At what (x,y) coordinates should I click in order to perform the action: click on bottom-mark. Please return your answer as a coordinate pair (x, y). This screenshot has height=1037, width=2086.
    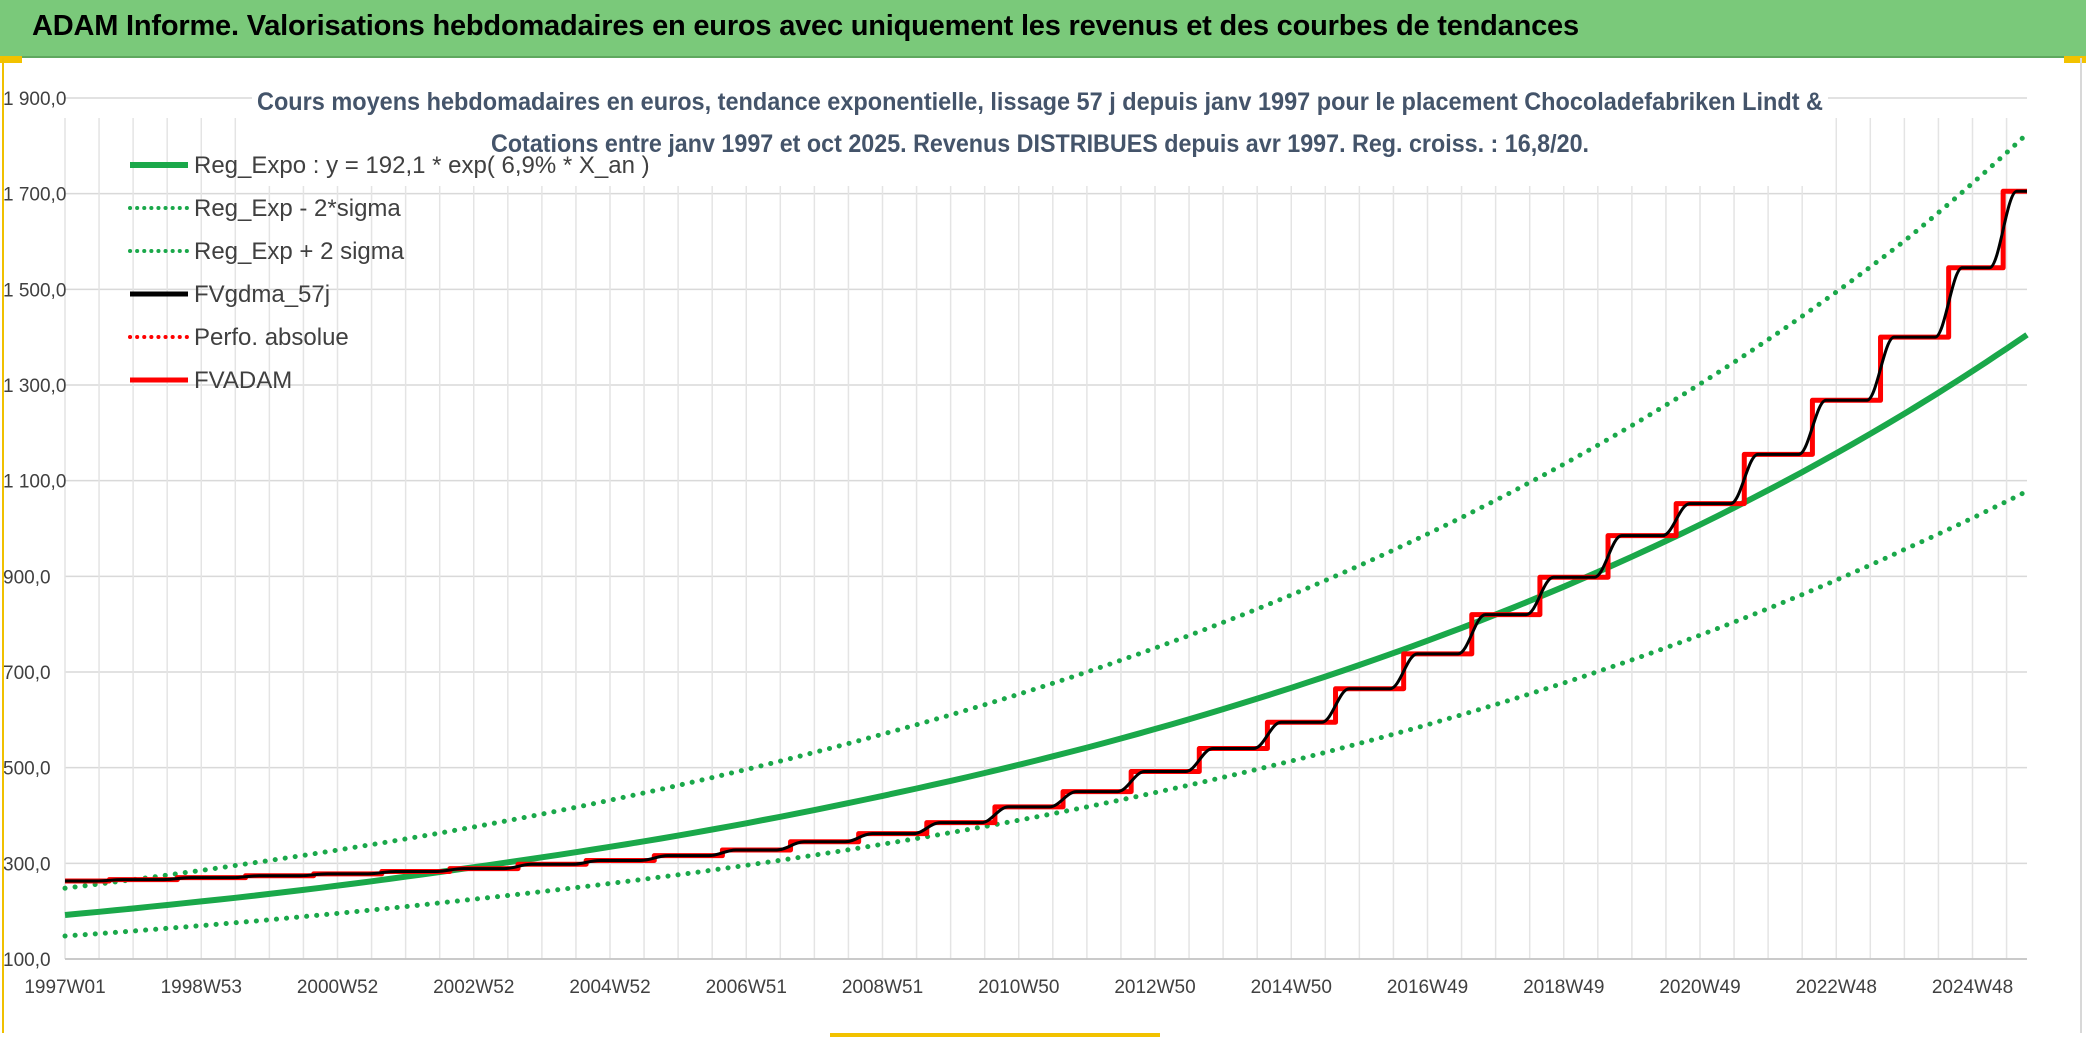
    Looking at the image, I should click on (995, 1035).